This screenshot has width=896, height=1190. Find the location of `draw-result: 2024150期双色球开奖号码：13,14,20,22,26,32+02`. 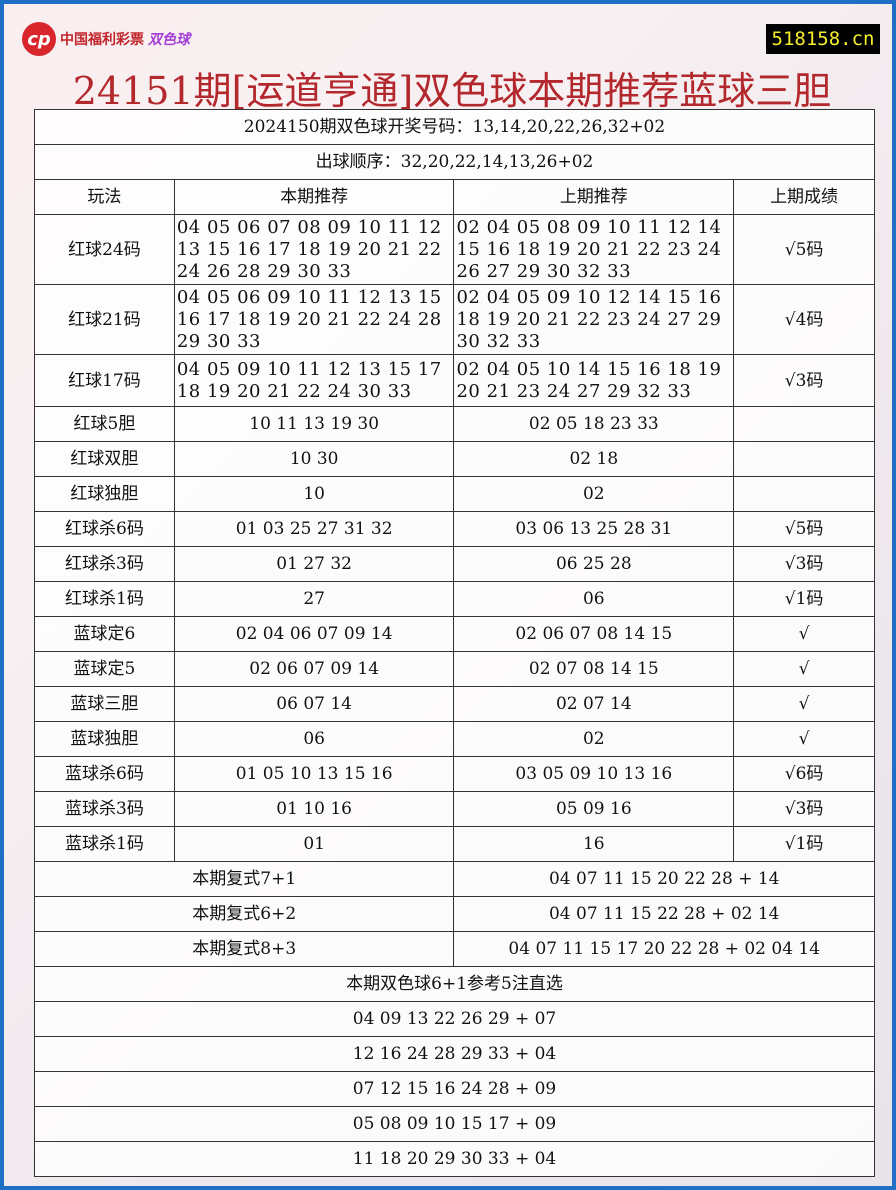

draw-result: 2024150期双色球开奖号码：13,14,20,22,26,32+02 is located at coordinates (454, 127).